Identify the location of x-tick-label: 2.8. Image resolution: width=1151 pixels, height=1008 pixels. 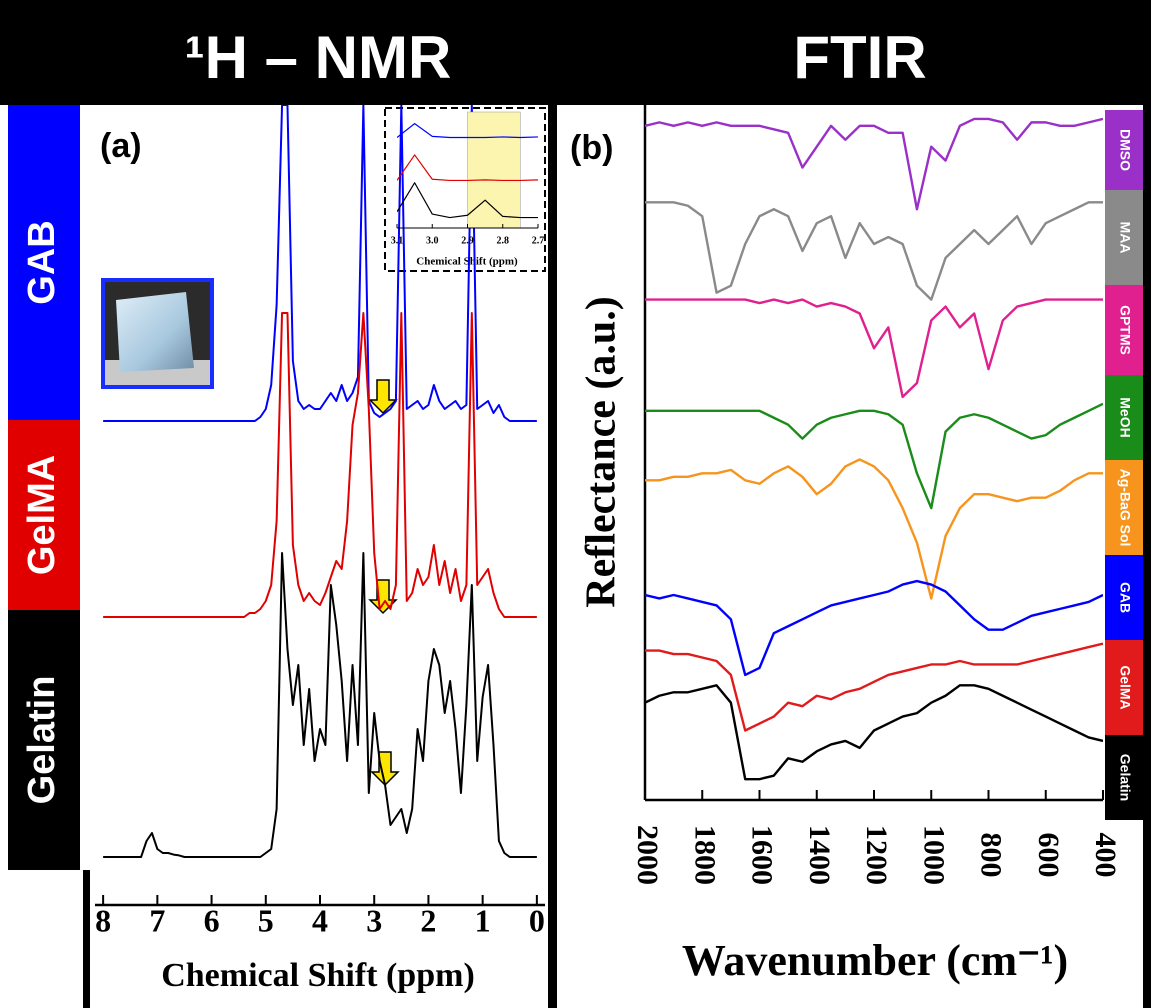
(503, 240).